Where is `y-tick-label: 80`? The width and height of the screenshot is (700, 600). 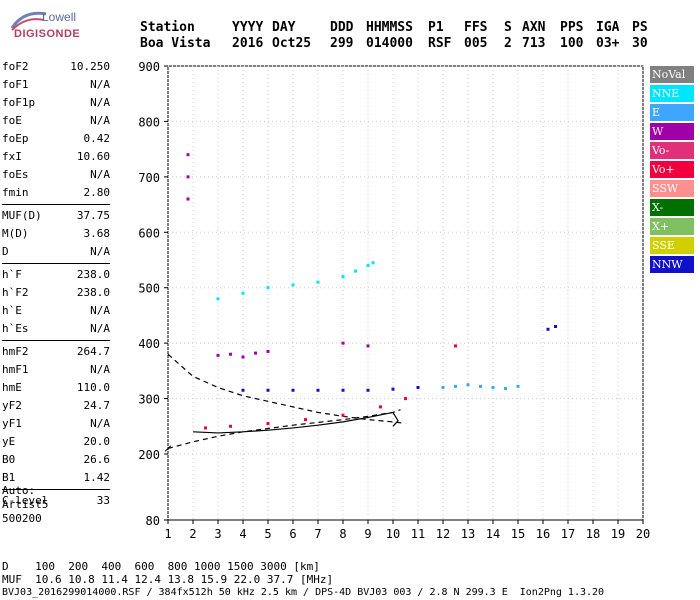
y-tick-label: 80 is located at coordinates (153, 521).